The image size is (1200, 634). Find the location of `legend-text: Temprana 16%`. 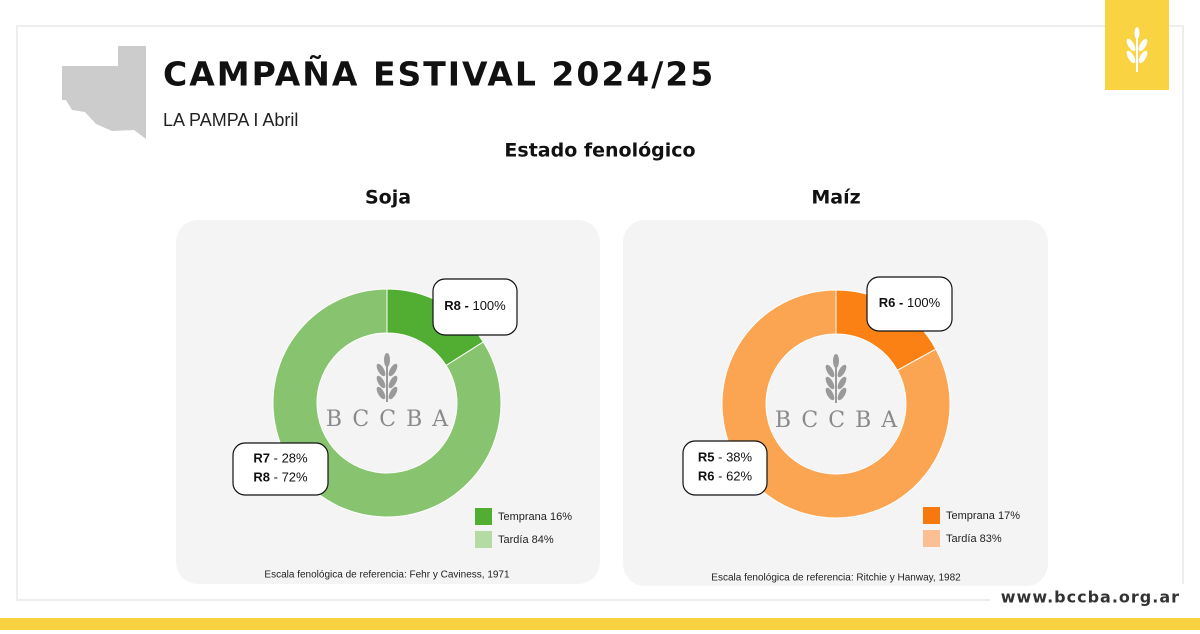

legend-text: Temprana 16% is located at coordinates (535, 517).